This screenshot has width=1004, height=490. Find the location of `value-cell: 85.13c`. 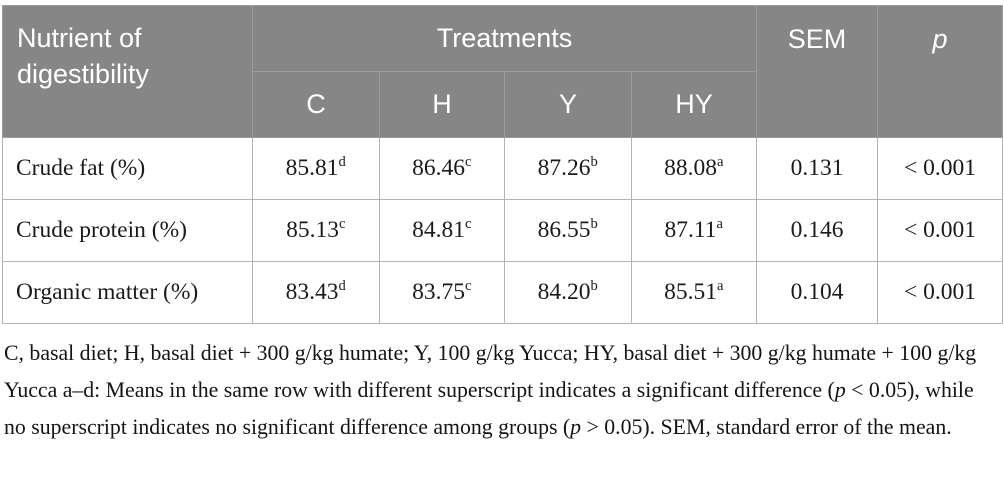

value-cell: 85.13c is located at coordinates (316, 230).